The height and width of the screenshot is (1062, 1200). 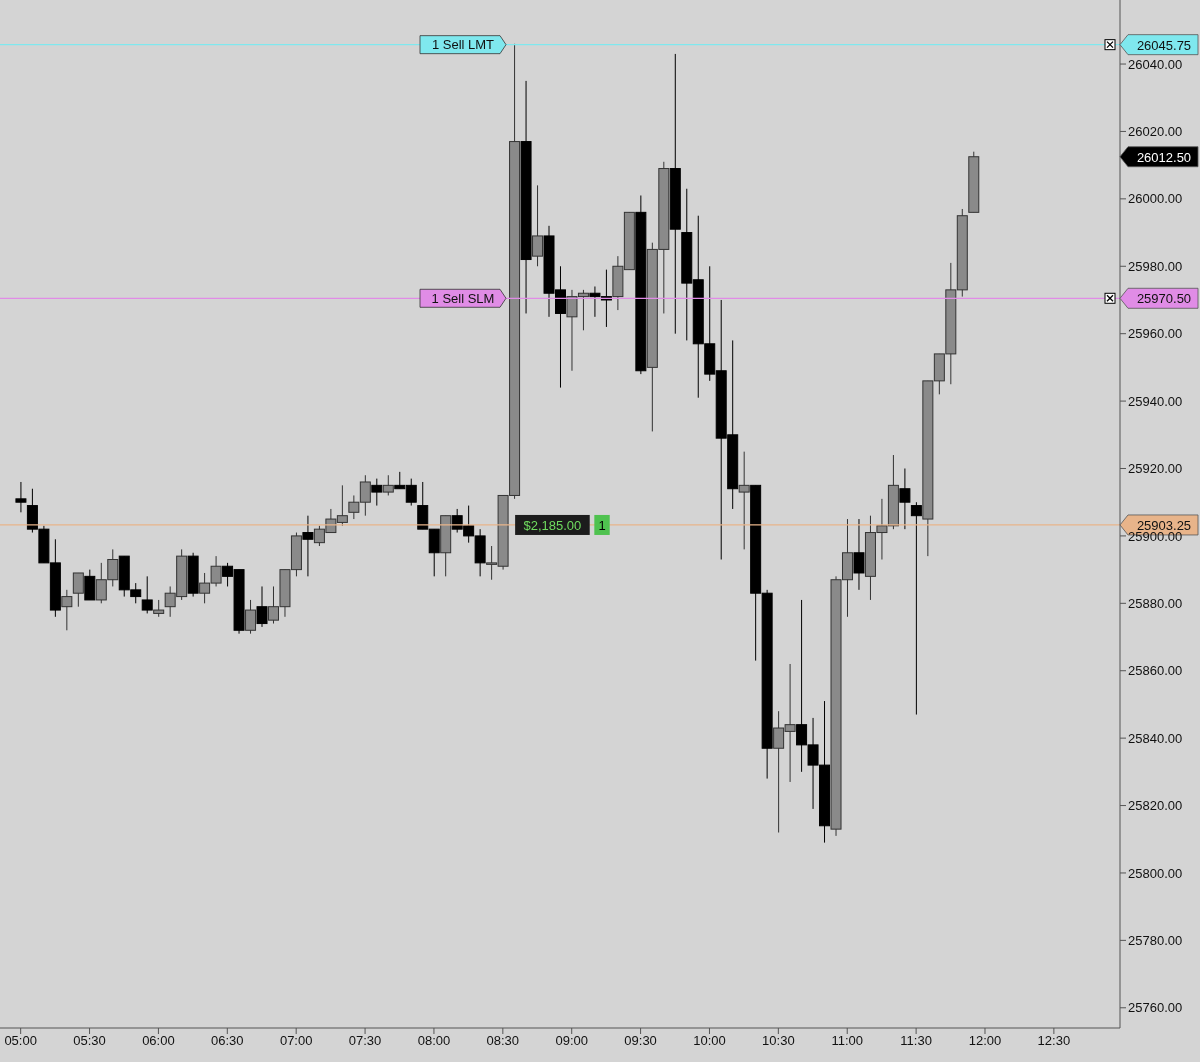 What do you see at coordinates (1155, 873) in the screenshot?
I see `y-tick-label: 25800.00` at bounding box center [1155, 873].